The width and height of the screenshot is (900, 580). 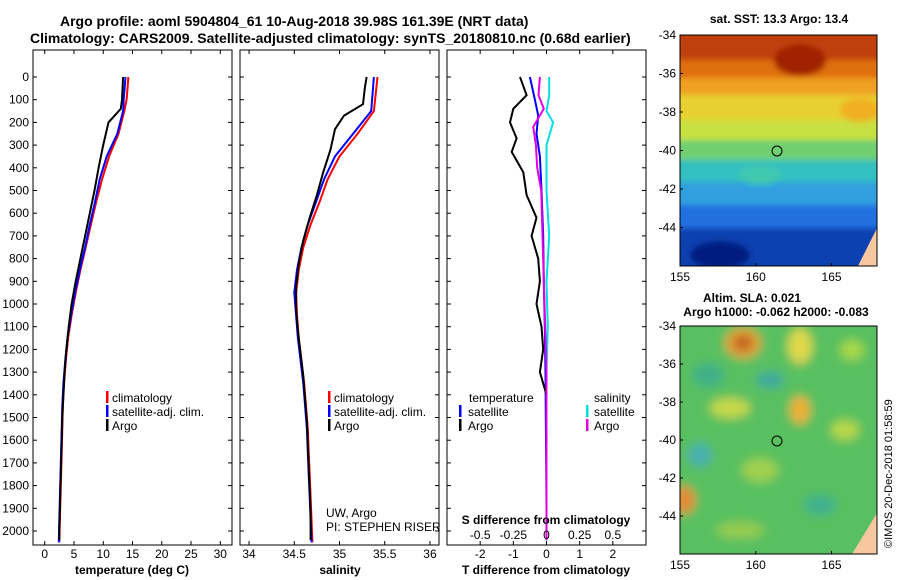 I want to click on depth-tick-label: 400, so click(x=19, y=168).